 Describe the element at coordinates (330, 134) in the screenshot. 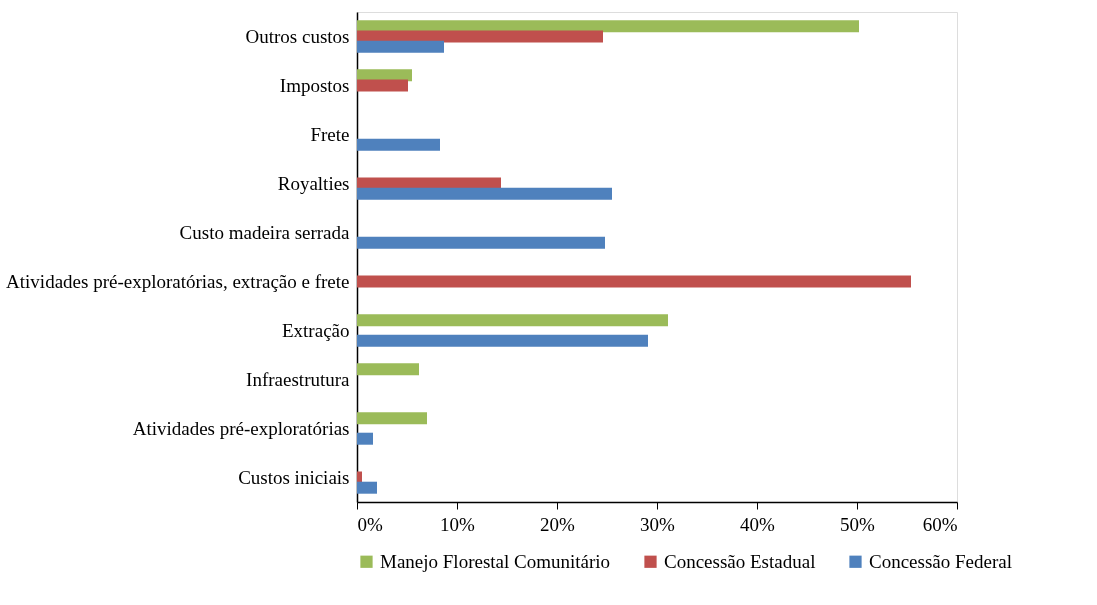

I see `y-tick-label: Frete` at that location.